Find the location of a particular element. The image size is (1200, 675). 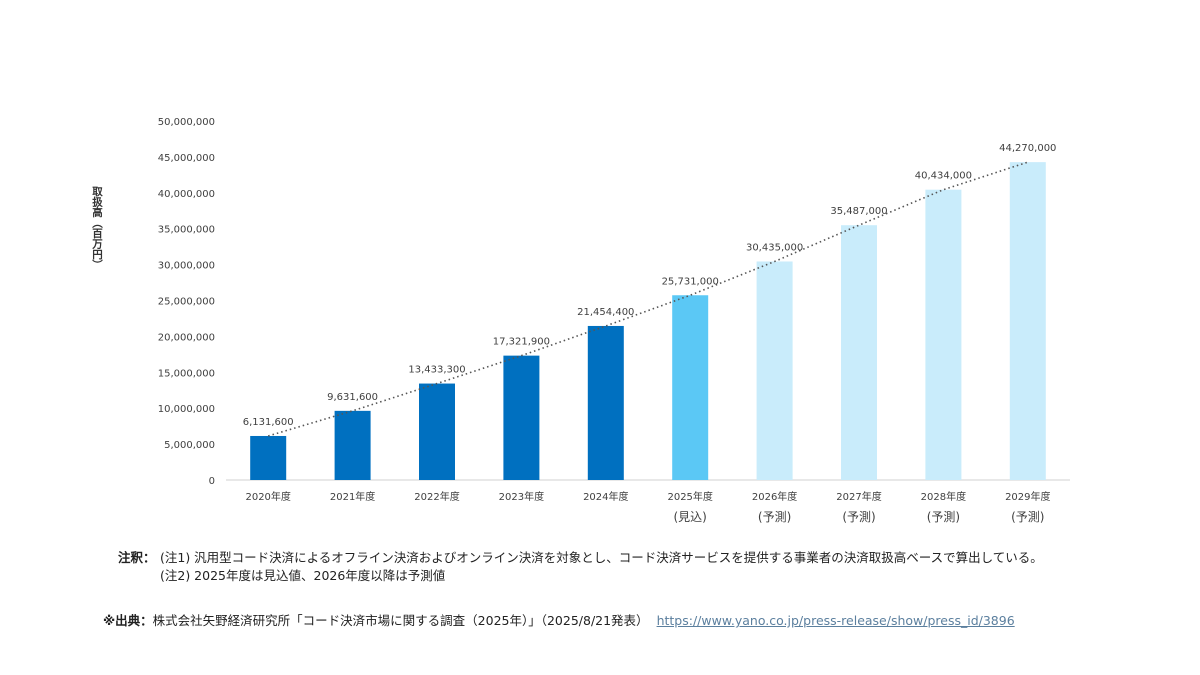

data-label: 40,434,000 is located at coordinates (943, 176).